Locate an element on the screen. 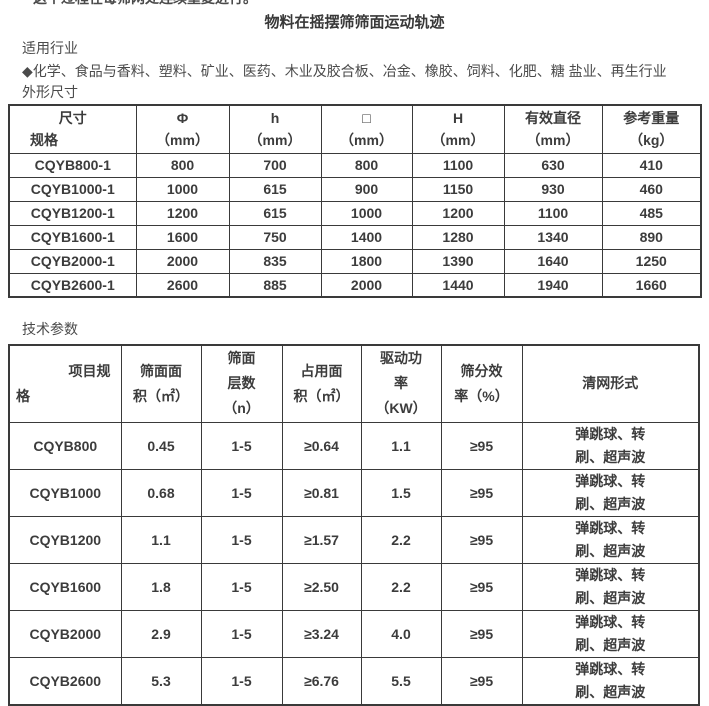  footprint-cell: ≥6.76 is located at coordinates (321, 680).